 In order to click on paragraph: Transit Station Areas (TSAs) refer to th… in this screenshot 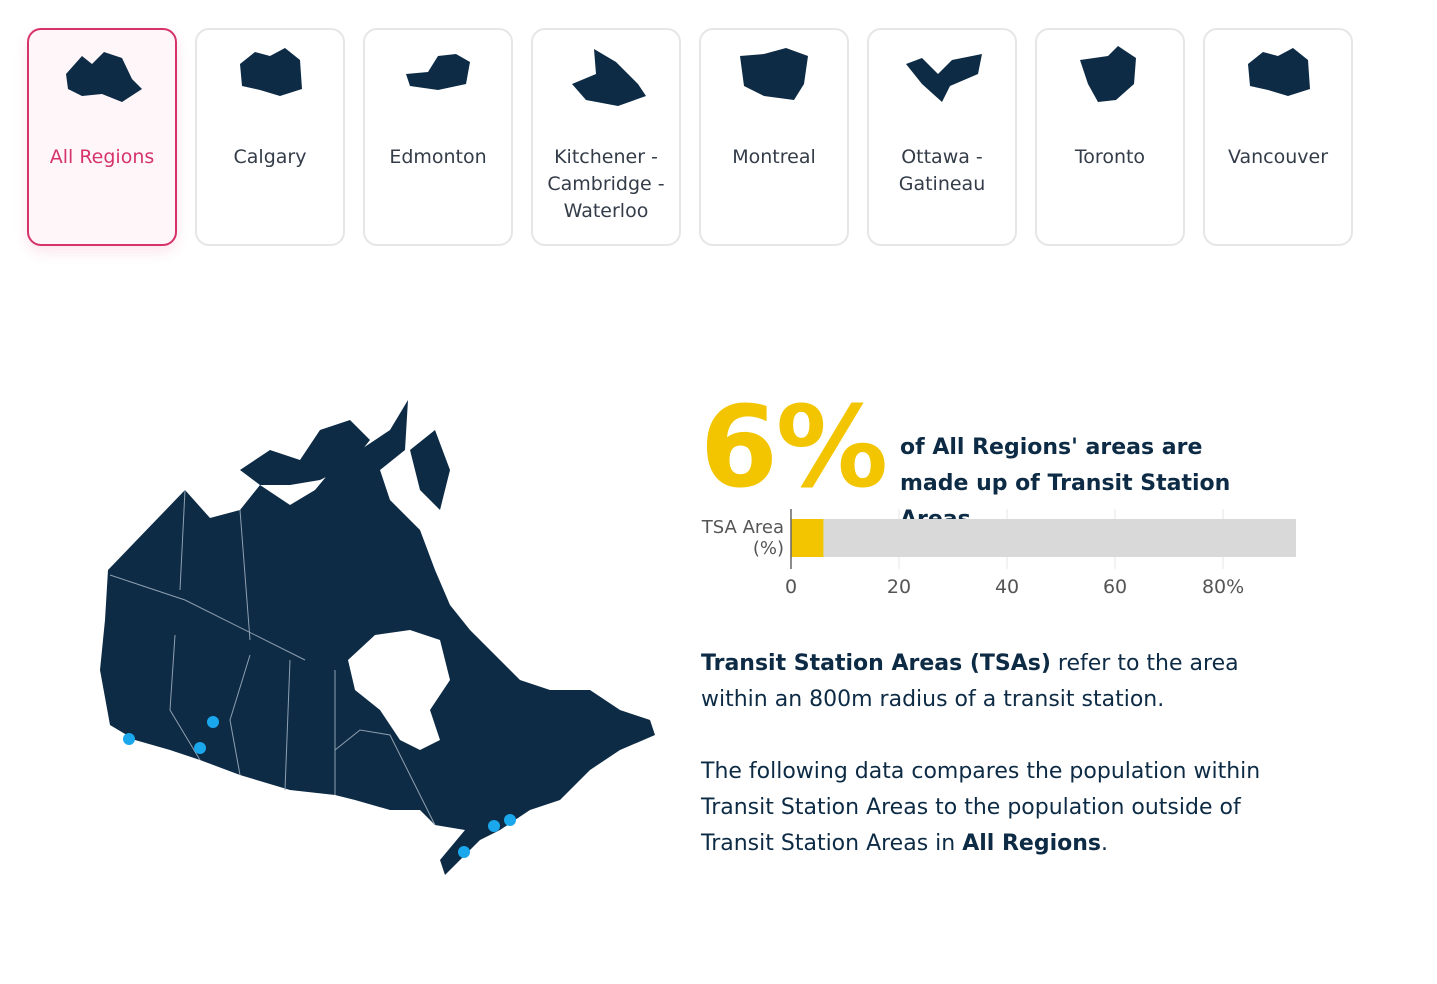, I will do `click(1006, 682)`.